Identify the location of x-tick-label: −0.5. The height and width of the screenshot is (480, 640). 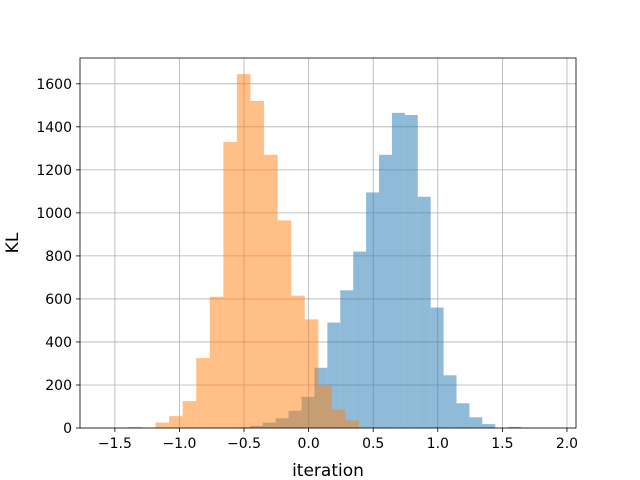
(244, 444).